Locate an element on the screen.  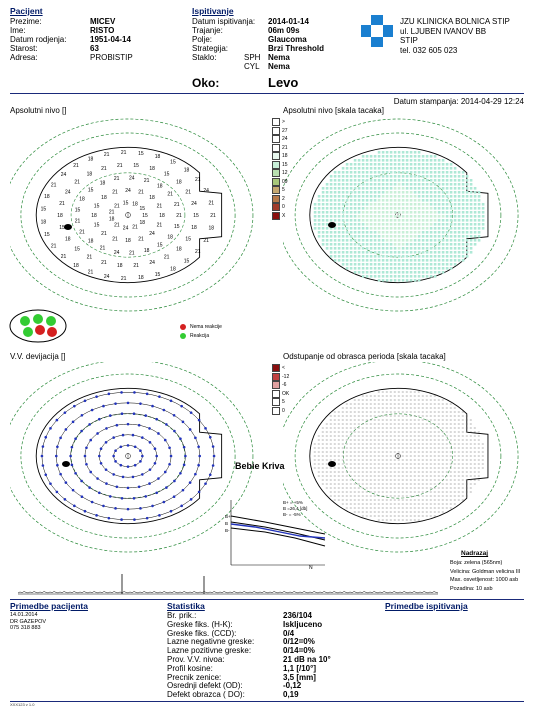
bebie-axis-bplus: B+ is located at coordinates (228, 516).